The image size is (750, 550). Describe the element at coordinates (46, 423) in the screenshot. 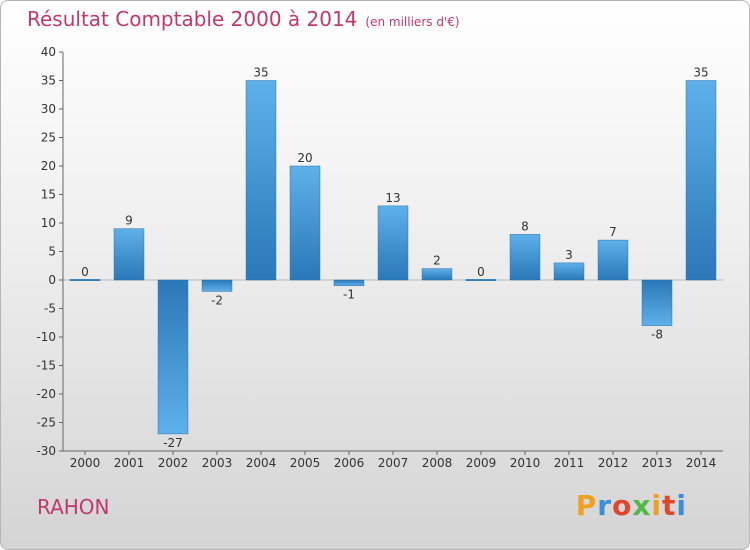

I see `y-tick-label: -25` at that location.